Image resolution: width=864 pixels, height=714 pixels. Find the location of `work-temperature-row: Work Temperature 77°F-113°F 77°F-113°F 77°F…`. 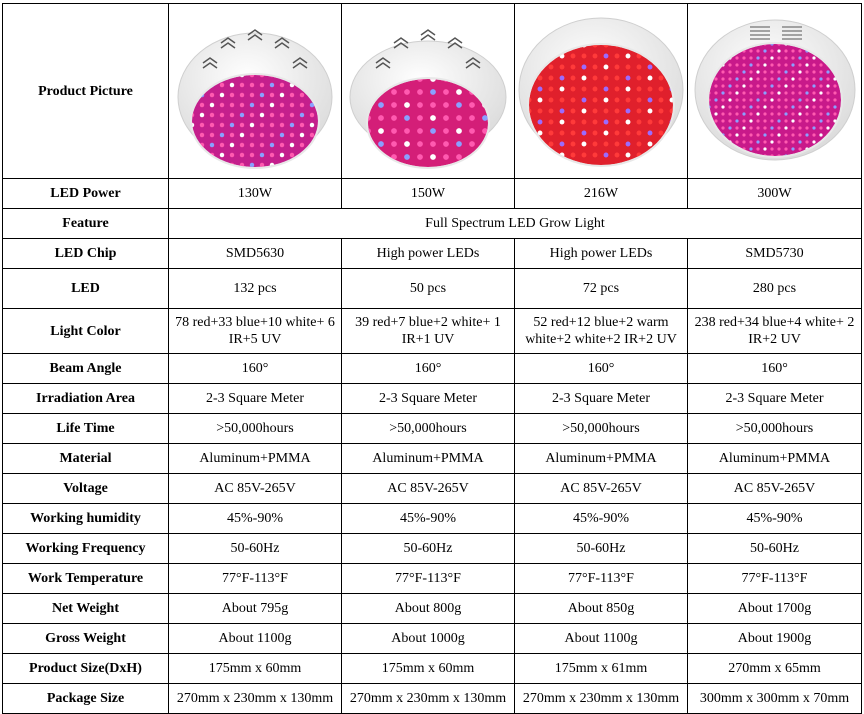

work-temperature-row: Work Temperature 77°F-113°F 77°F-113°F 77°F… is located at coordinates (432, 578).